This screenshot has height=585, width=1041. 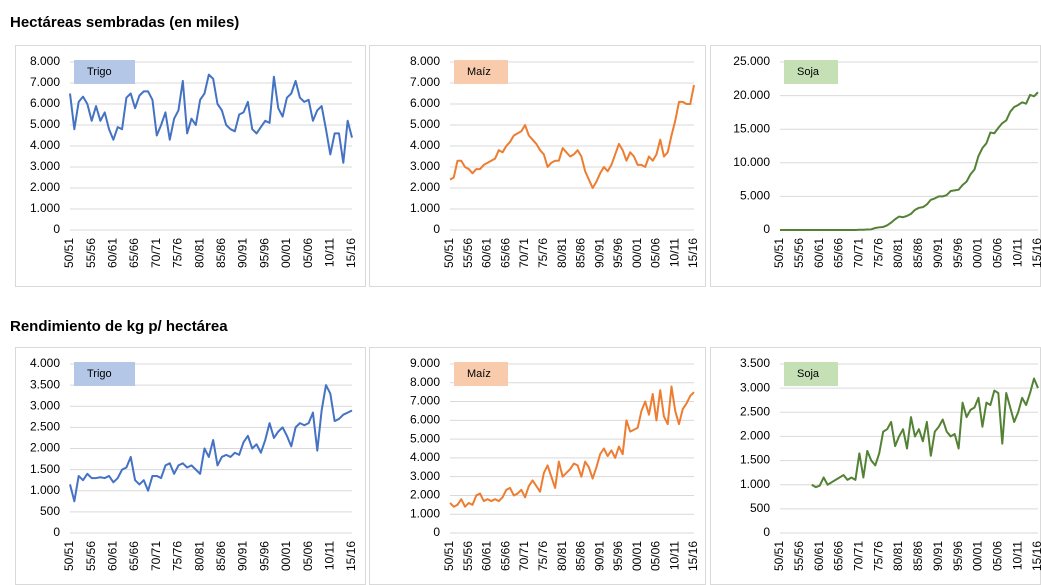 I want to click on legend-box, so click(x=481, y=72).